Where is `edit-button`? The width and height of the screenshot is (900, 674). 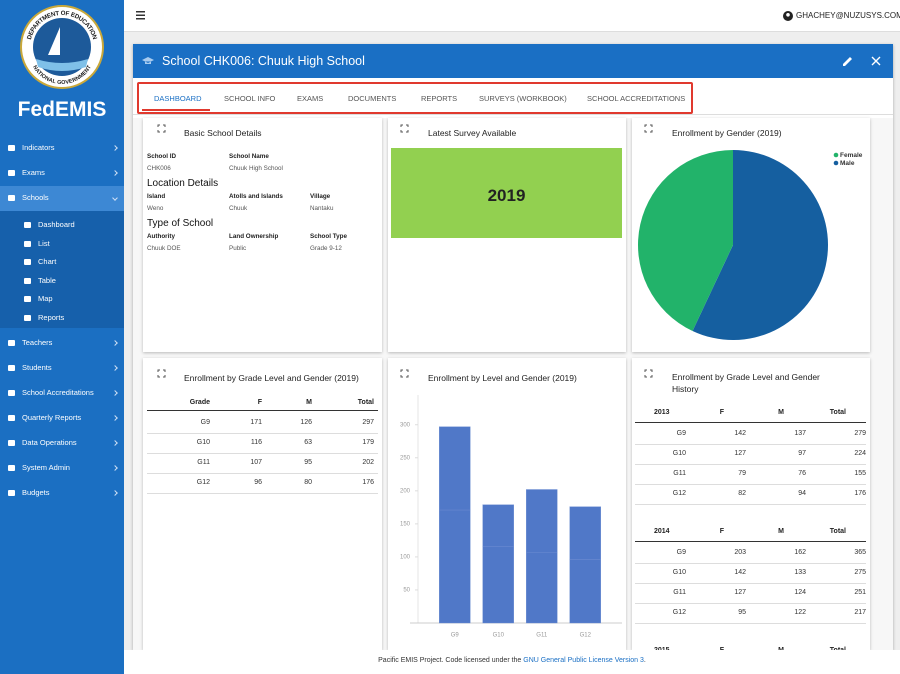
edit-button is located at coordinates (848, 61).